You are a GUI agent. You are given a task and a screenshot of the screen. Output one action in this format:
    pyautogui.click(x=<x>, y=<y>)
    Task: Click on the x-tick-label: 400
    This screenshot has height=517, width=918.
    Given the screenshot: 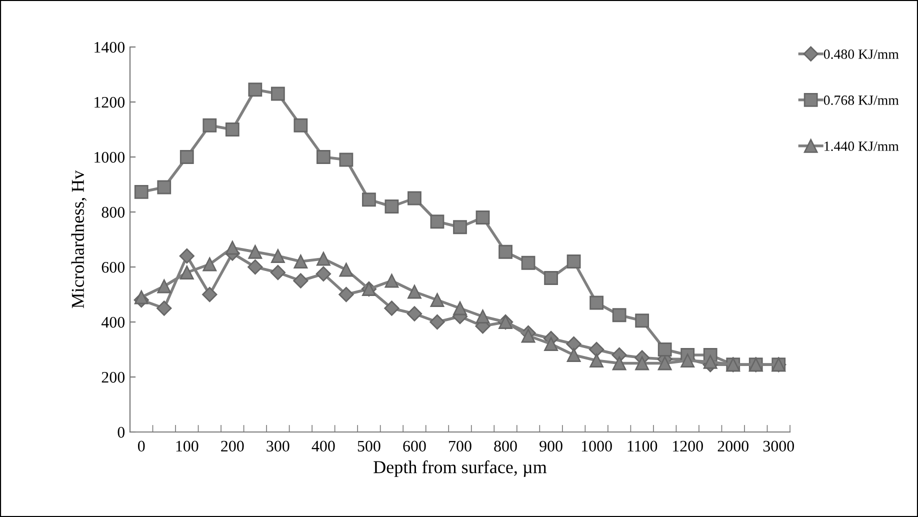 What is the action you would take?
    pyautogui.click(x=323, y=446)
    